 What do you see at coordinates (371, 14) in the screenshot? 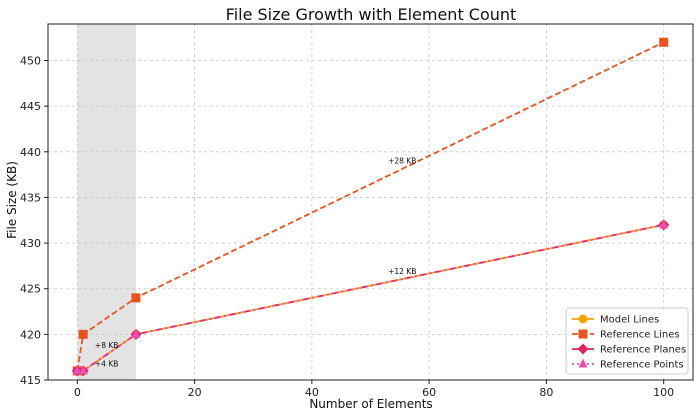
I see `chart-title: File Size Growth with Element Count` at bounding box center [371, 14].